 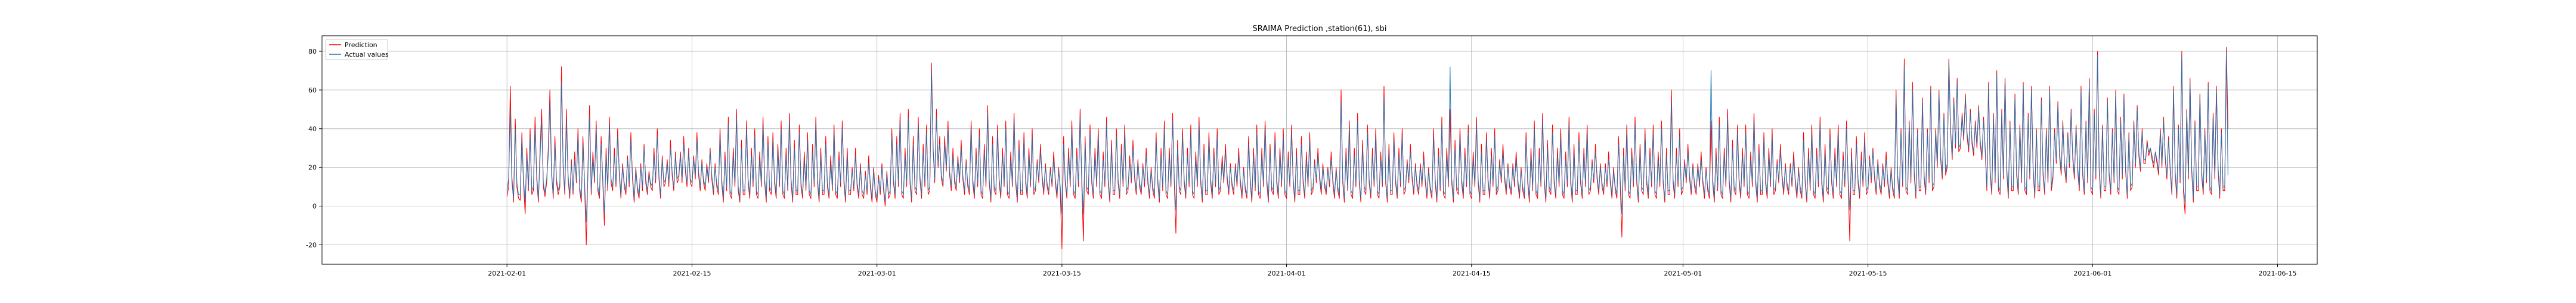 What do you see at coordinates (1683, 273) in the screenshot?
I see `x-tick-label: 2021-05-01` at bounding box center [1683, 273].